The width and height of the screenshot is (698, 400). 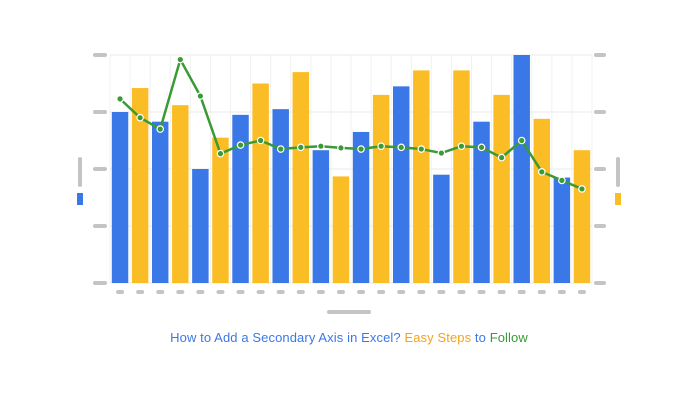 What do you see at coordinates (80, 172) in the screenshot?
I see `y-axis-title` at bounding box center [80, 172].